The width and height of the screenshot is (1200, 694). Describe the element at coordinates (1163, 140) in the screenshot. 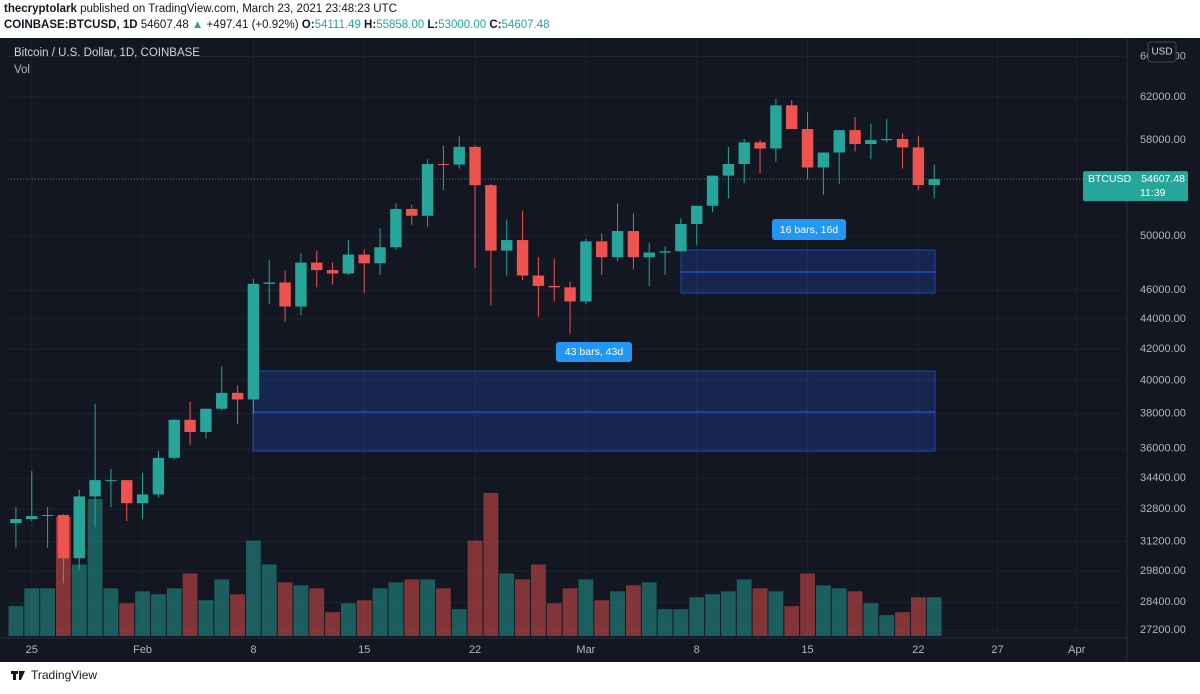

I see `y-tick-label: 58000.00` at that location.